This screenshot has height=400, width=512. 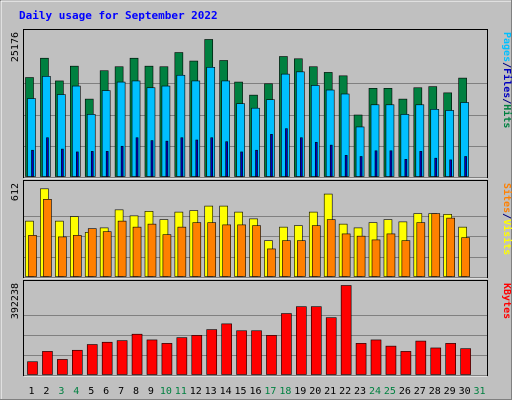 What do you see at coordinates (506, 237) in the screenshot?
I see `legend-item-visits-sites-2: Visits` at bounding box center [506, 237].